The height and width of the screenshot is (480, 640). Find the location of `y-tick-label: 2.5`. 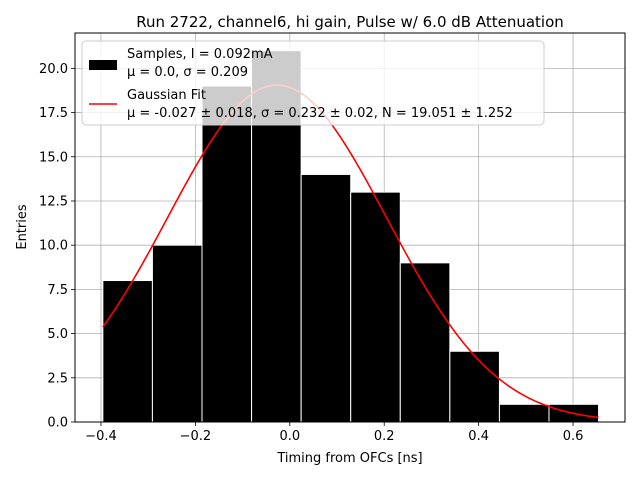

y-tick-label: 2.5 is located at coordinates (57, 378).